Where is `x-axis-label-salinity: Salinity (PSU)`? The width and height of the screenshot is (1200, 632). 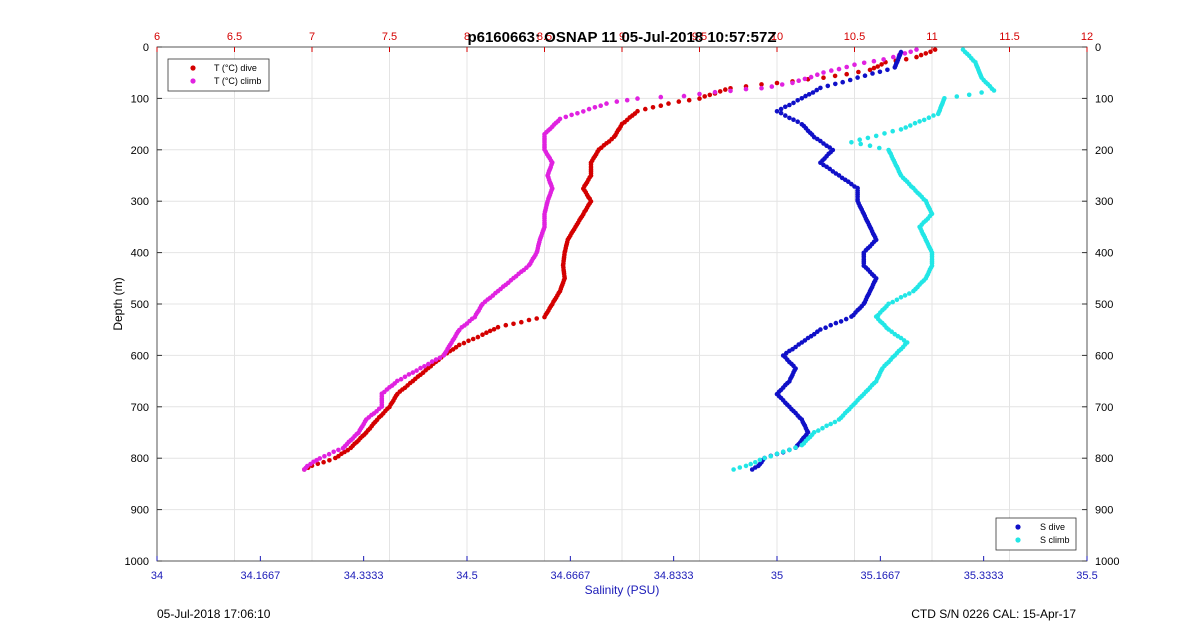
x-axis-label-salinity: Salinity (PSU) is located at coordinates (622, 590).